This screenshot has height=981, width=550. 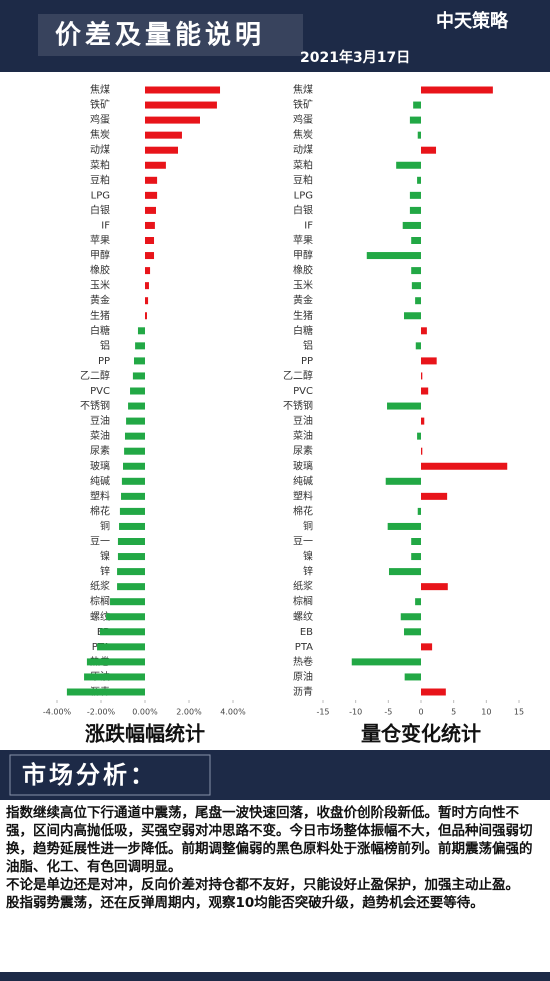 What do you see at coordinates (275, 775) in the screenshot?
I see `section-band` at bounding box center [275, 775].